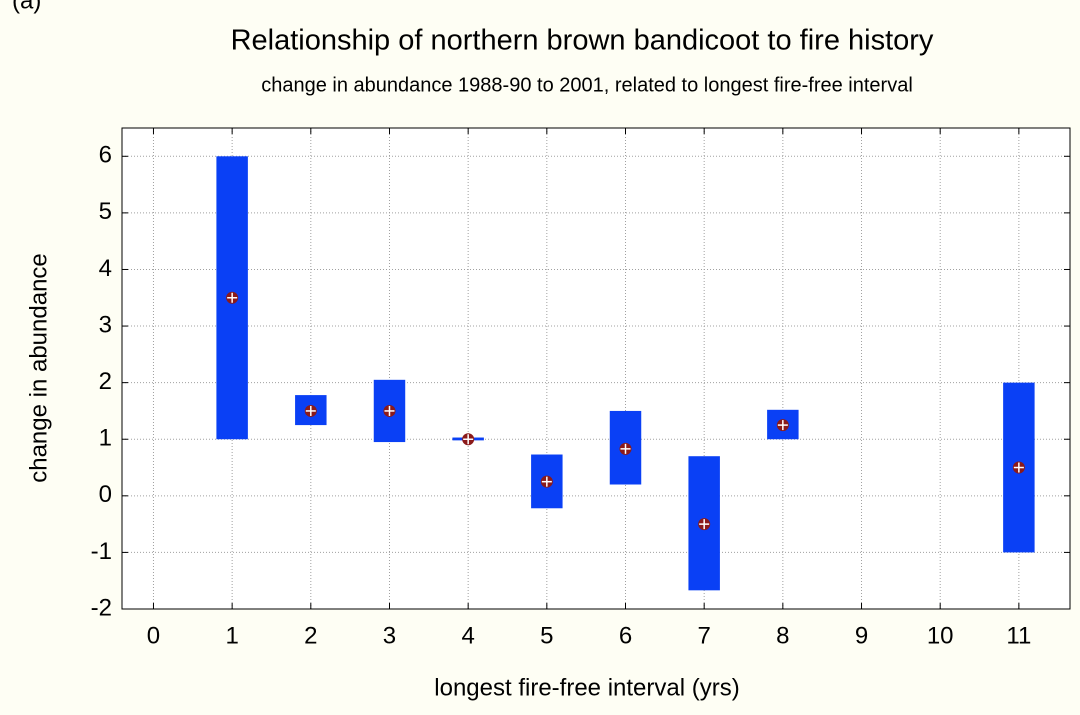 The height and width of the screenshot is (715, 1080). Describe the element at coordinates (940, 635) in the screenshot. I see `x-tick-label: 10` at that location.